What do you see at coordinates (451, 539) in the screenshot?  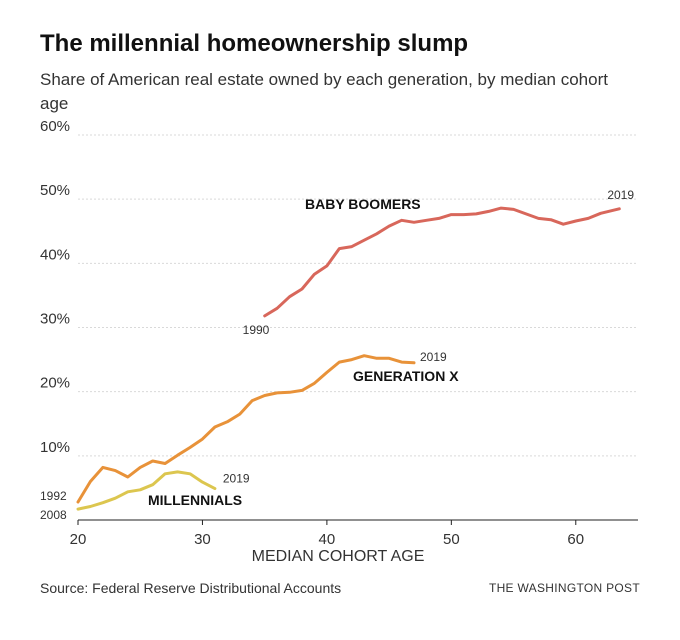 I see `x-tick-label-50: 50` at bounding box center [451, 539].